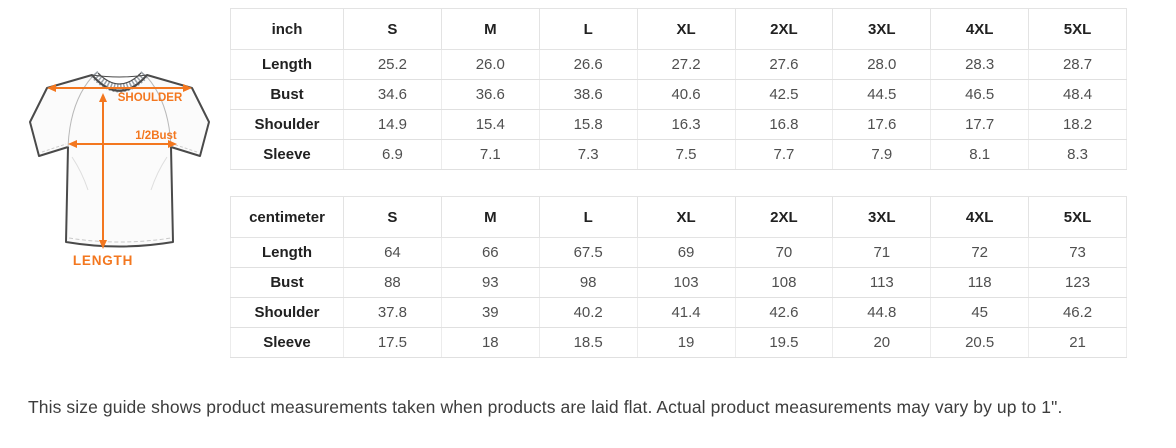  Describe the element at coordinates (588, 342) in the screenshot. I see `measurement-value: 18.5` at that location.